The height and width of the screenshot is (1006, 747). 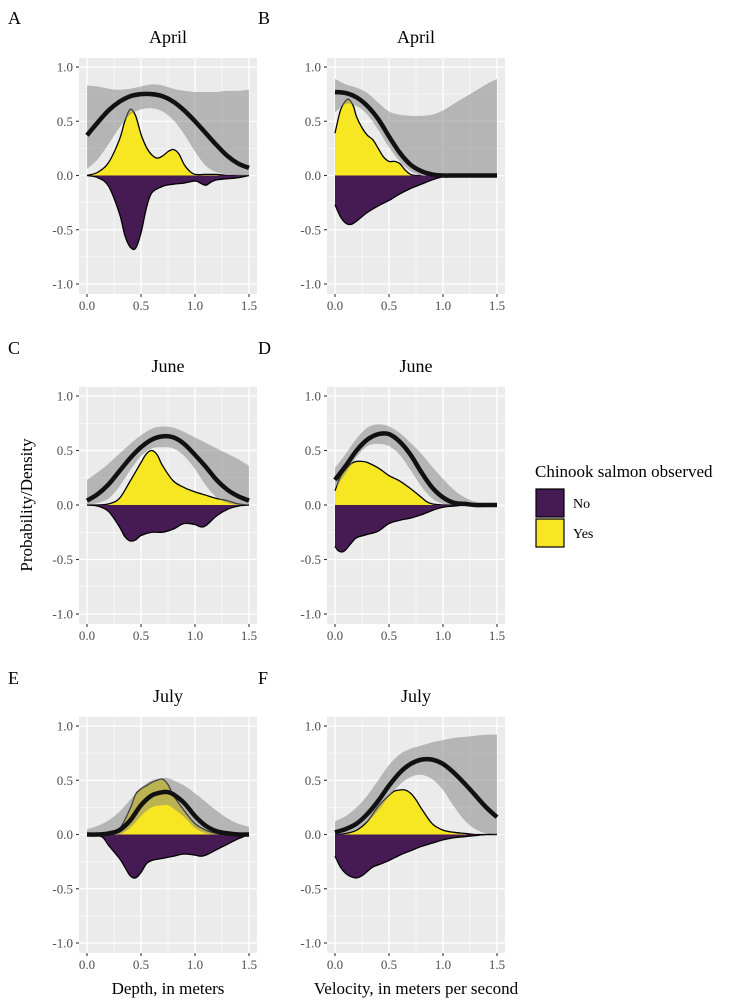 I want to click on panel-e: E July 0.0 0.5 1.0 1.5 1.0 0.5 0.0 -0.5 -1.0, so click(x=132, y=820).